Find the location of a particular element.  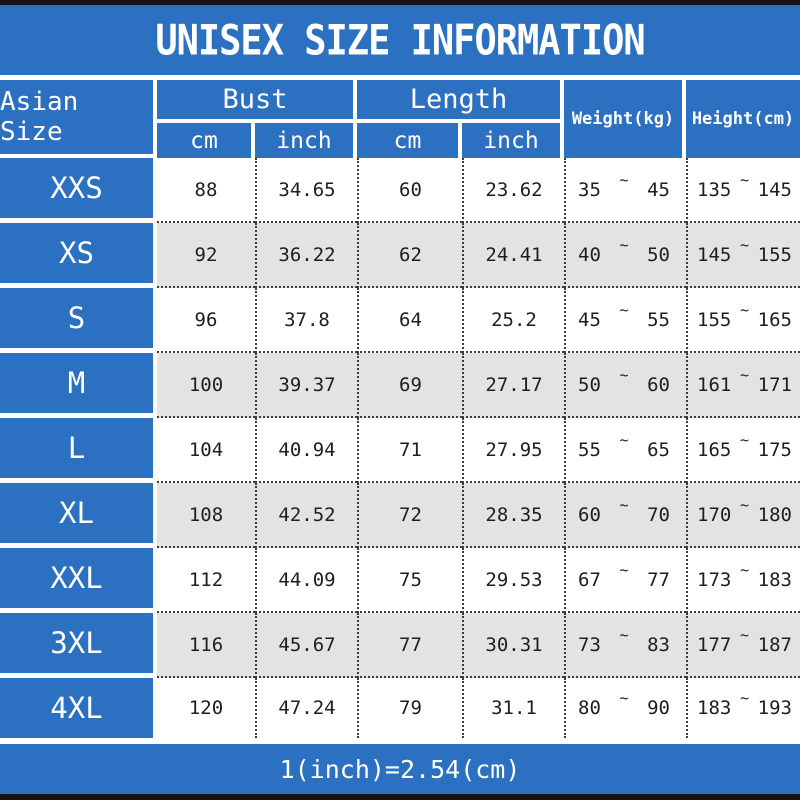

weight-range: 55 ~ 65 is located at coordinates (625, 450).